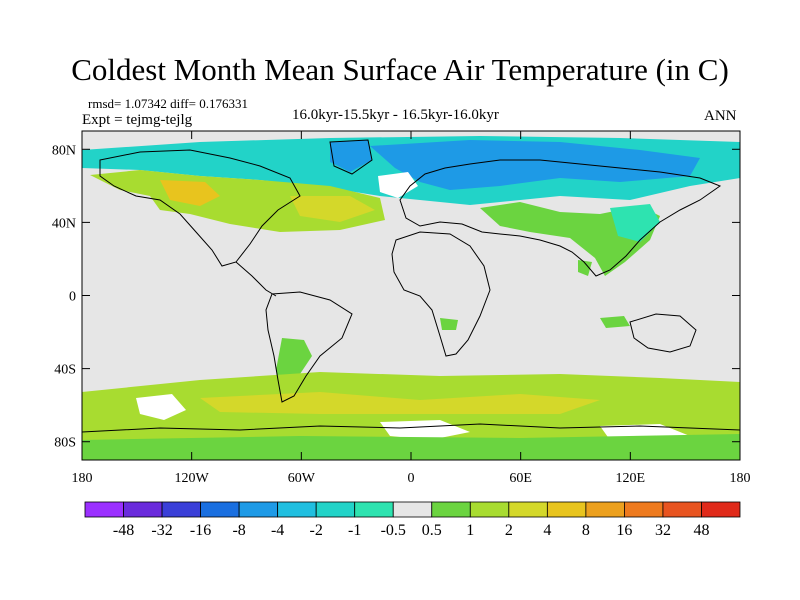 Image resolution: width=800 pixels, height=600 pixels. What do you see at coordinates (663, 333) in the screenshot?
I see `coast-australia` at bounding box center [663, 333].